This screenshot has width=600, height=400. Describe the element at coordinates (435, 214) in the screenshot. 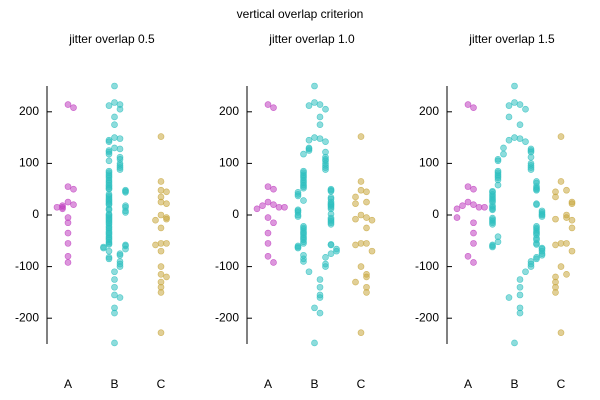

I see `y-tick-label: 0` at that location.